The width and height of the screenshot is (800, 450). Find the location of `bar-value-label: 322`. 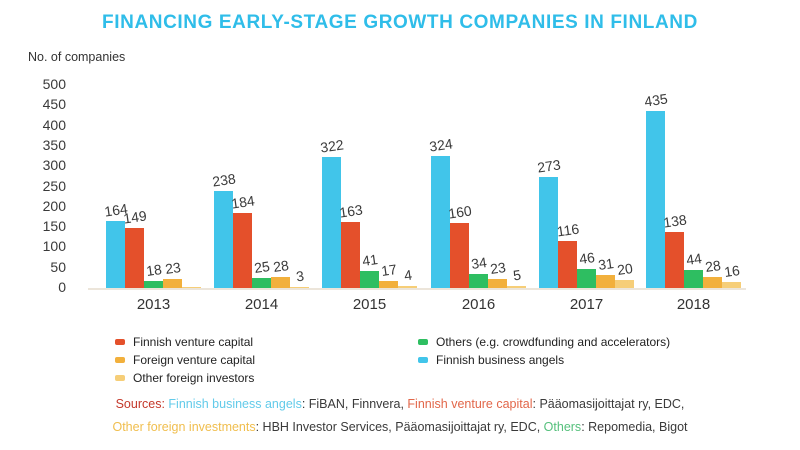

bar-value-label: 322 is located at coordinates (331, 146).